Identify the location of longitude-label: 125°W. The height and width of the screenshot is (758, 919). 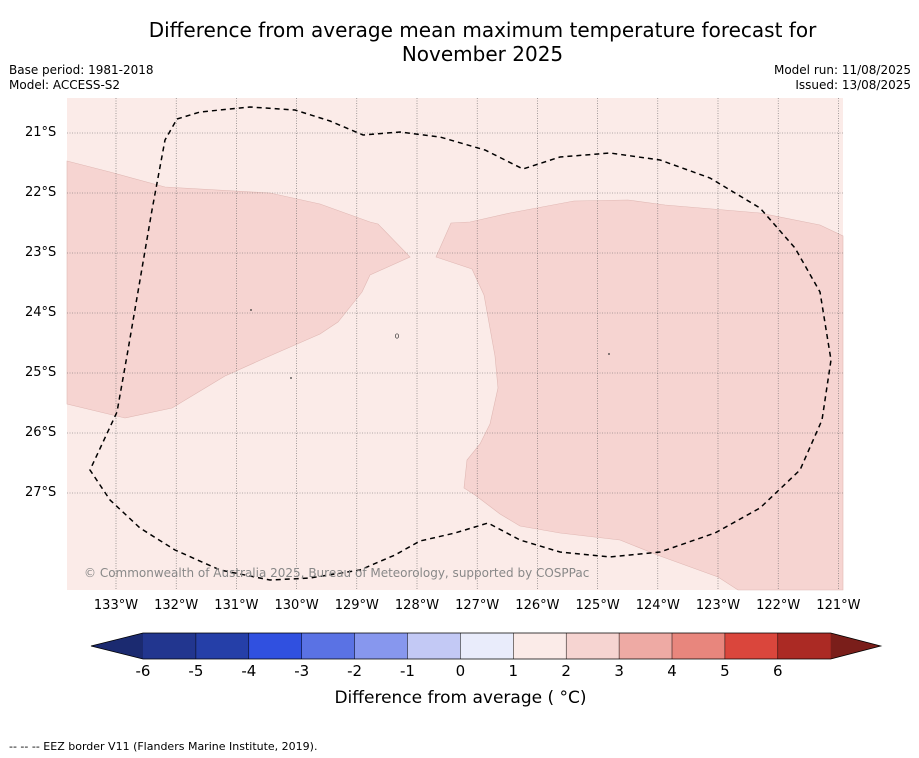
(597, 605).